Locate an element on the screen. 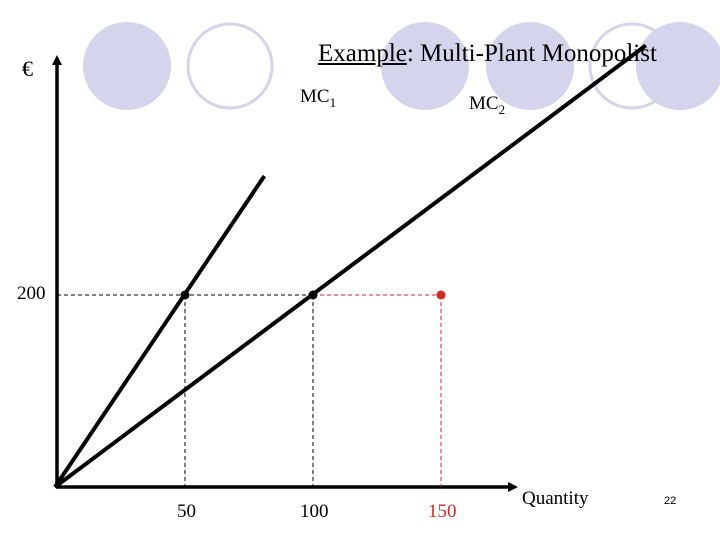 The width and height of the screenshot is (720, 540). x-tick-100: 100 is located at coordinates (314, 511).